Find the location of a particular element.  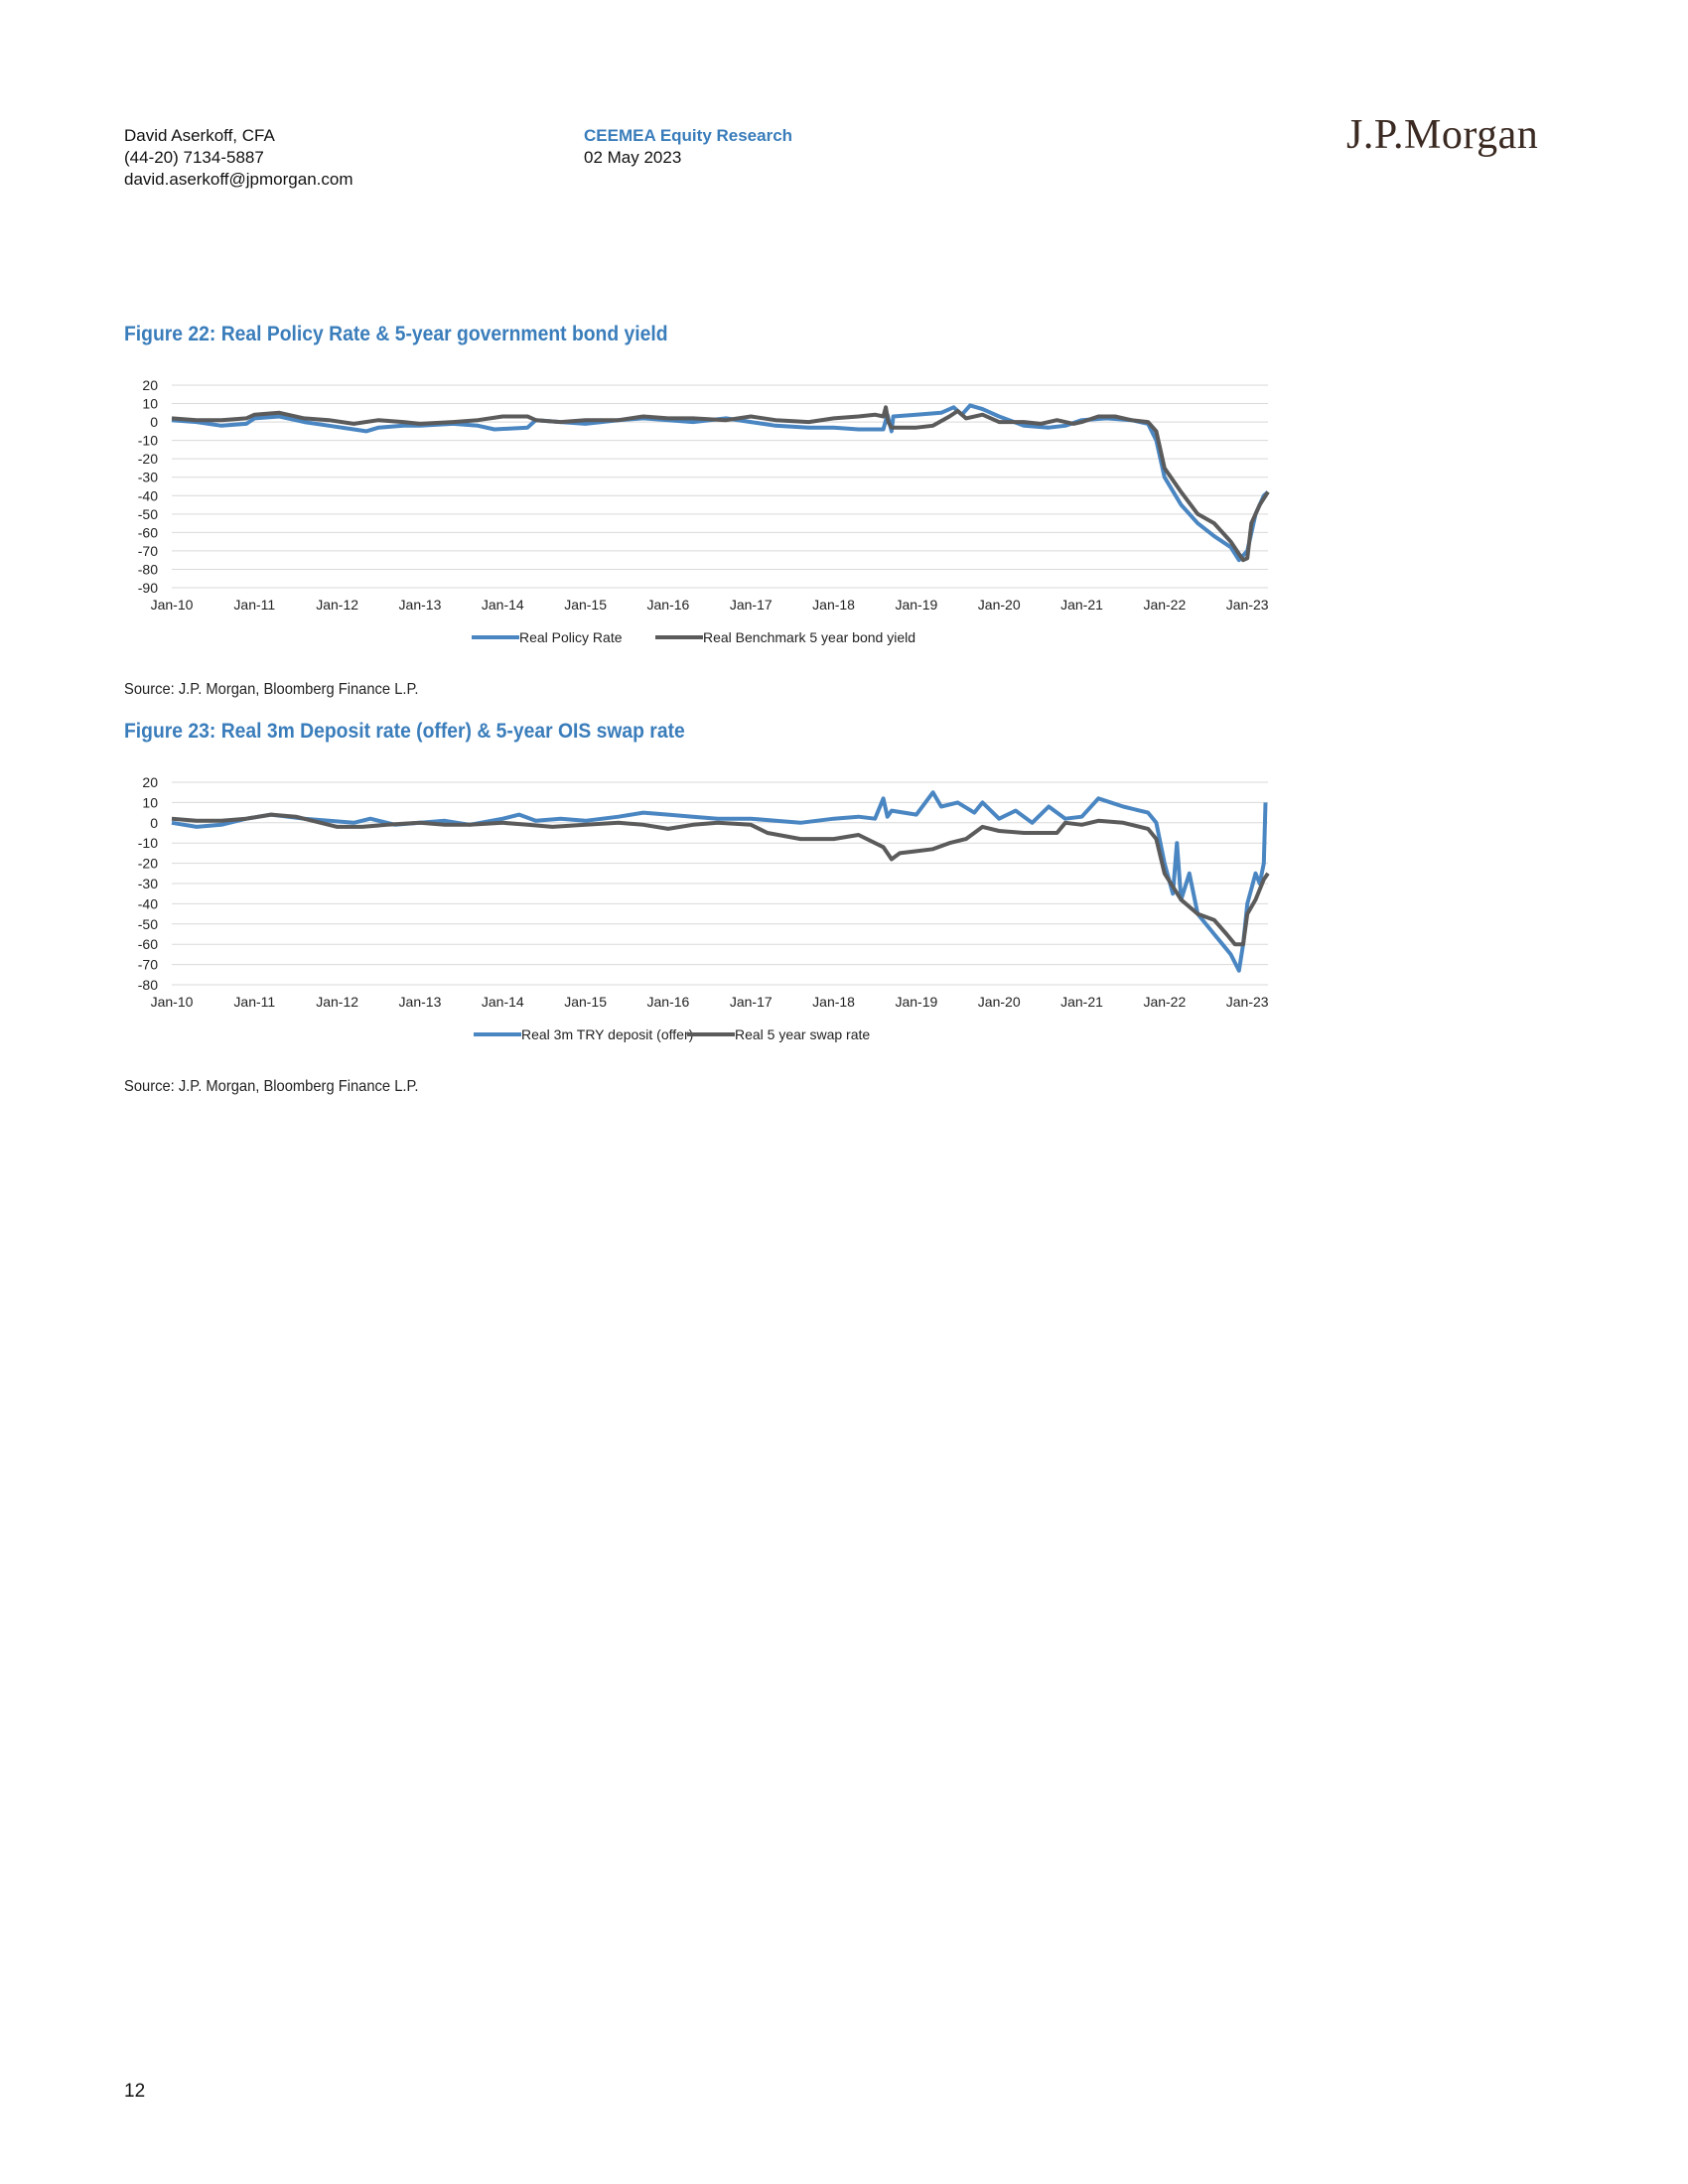

department-label: CEEMEA Equity Research is located at coordinates (688, 135).